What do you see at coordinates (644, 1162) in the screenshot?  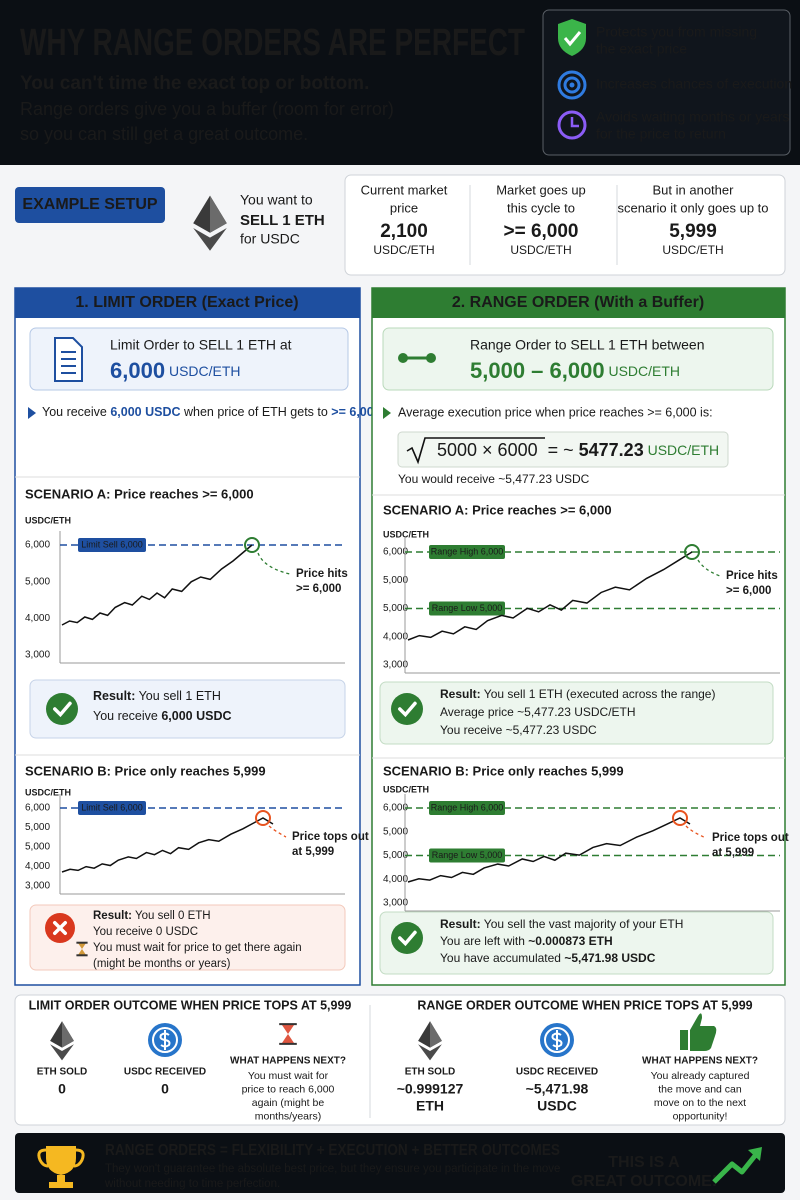 I see `footer-badge: THIS IS A` at bounding box center [644, 1162].